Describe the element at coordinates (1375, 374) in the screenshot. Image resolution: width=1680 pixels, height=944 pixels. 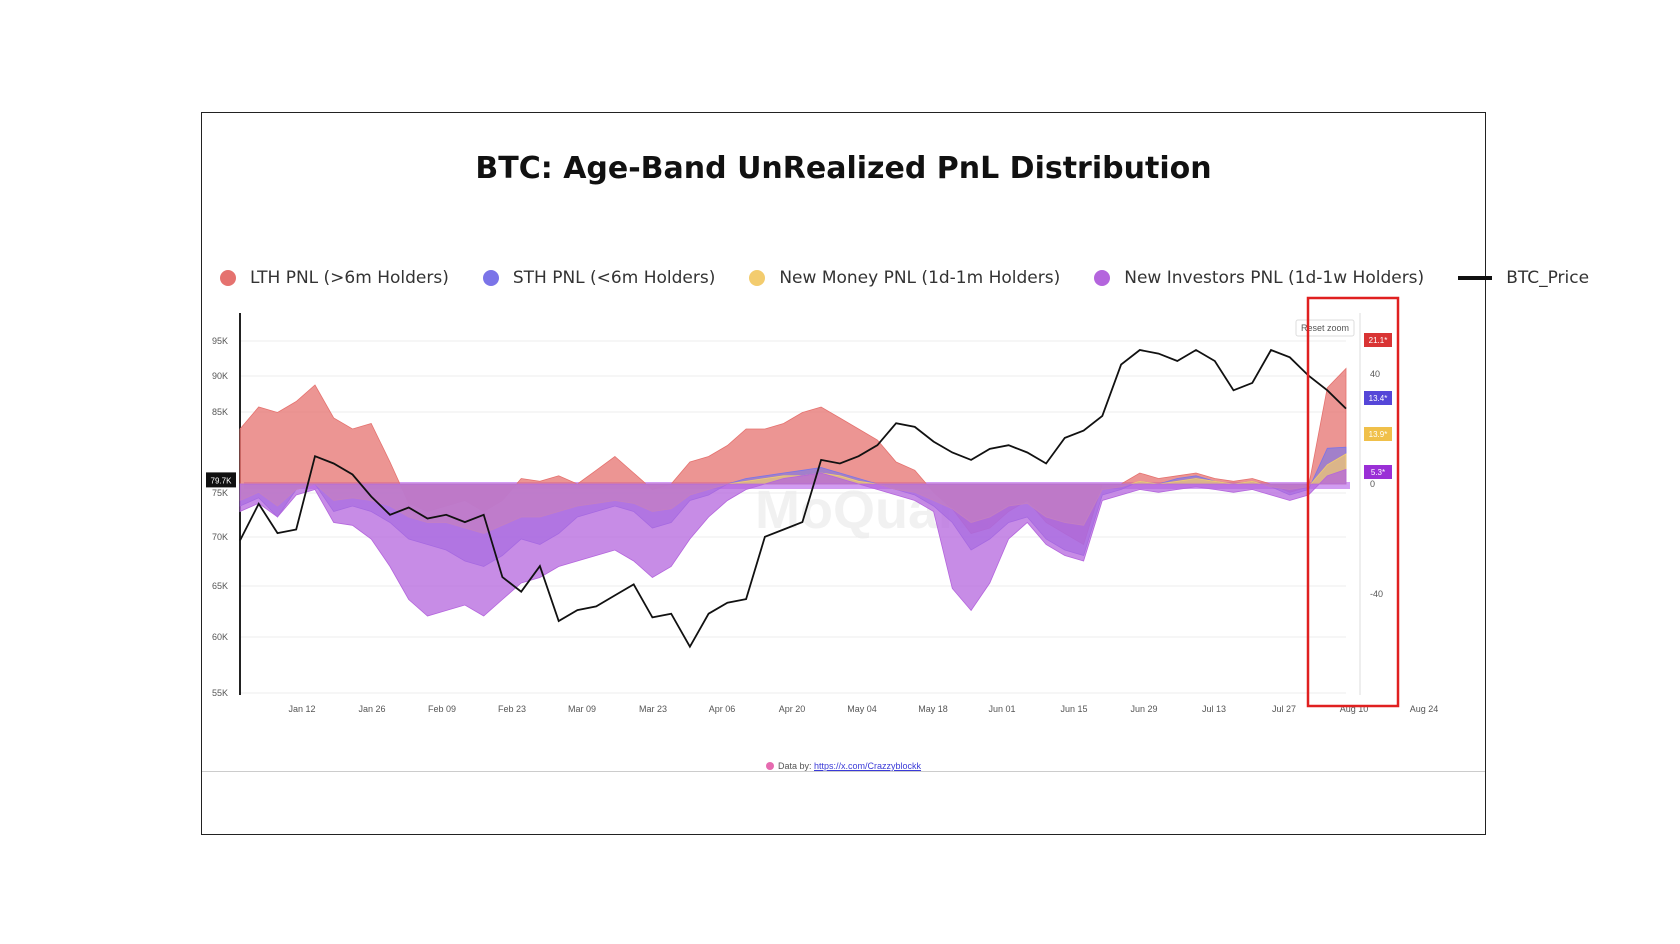
I see `right-tick-label: 40` at that location.